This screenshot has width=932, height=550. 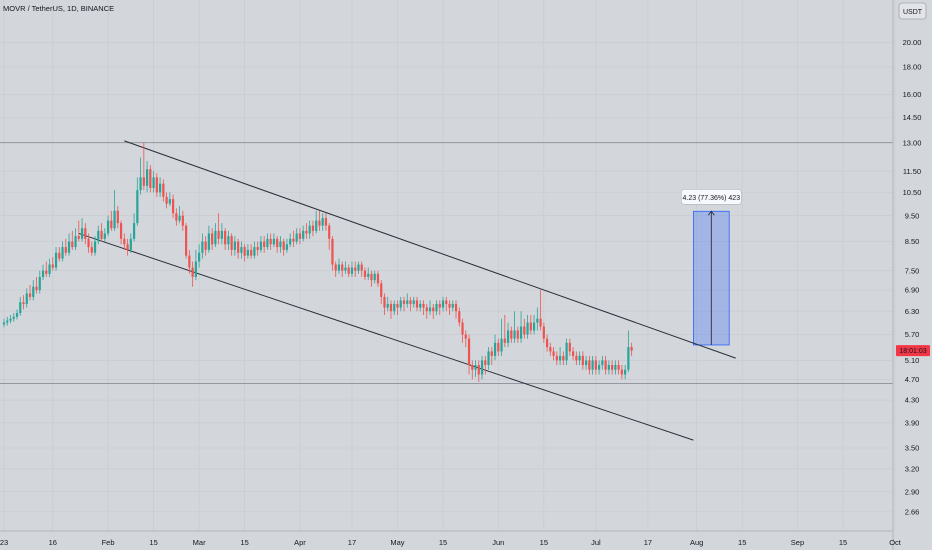 I want to click on y-tick-label: 6.30, so click(x=912, y=311).